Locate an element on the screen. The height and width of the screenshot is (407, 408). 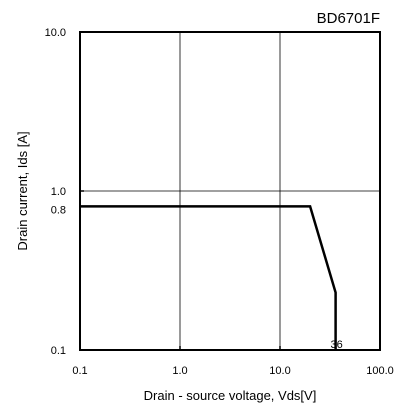
x-tick-label: 100.0 is located at coordinates (380, 371).